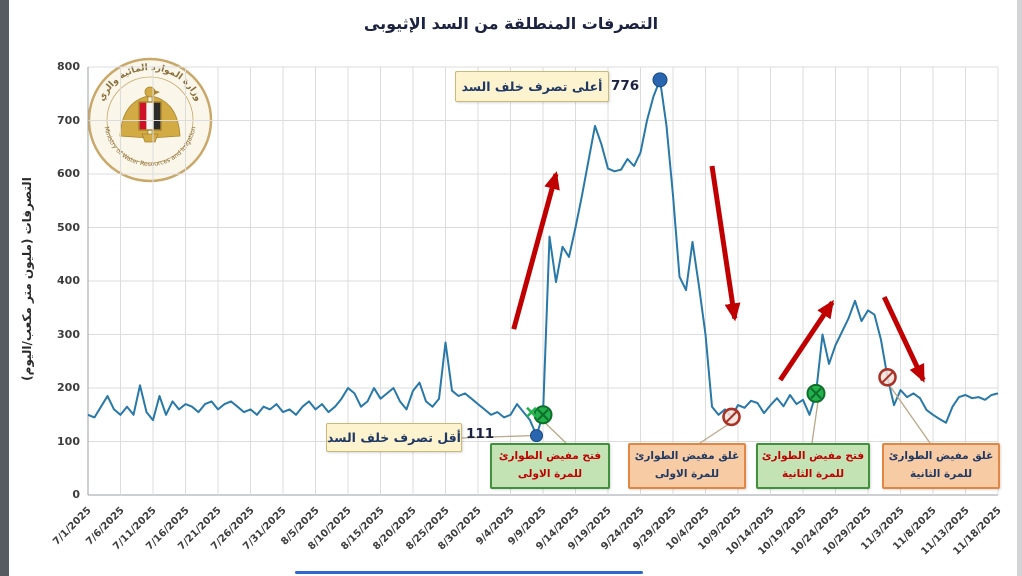 Image resolution: width=1022 pixels, height=576 pixels. I want to click on max-discharge-callout: أعلى تصرف خلف السد, so click(532, 86).